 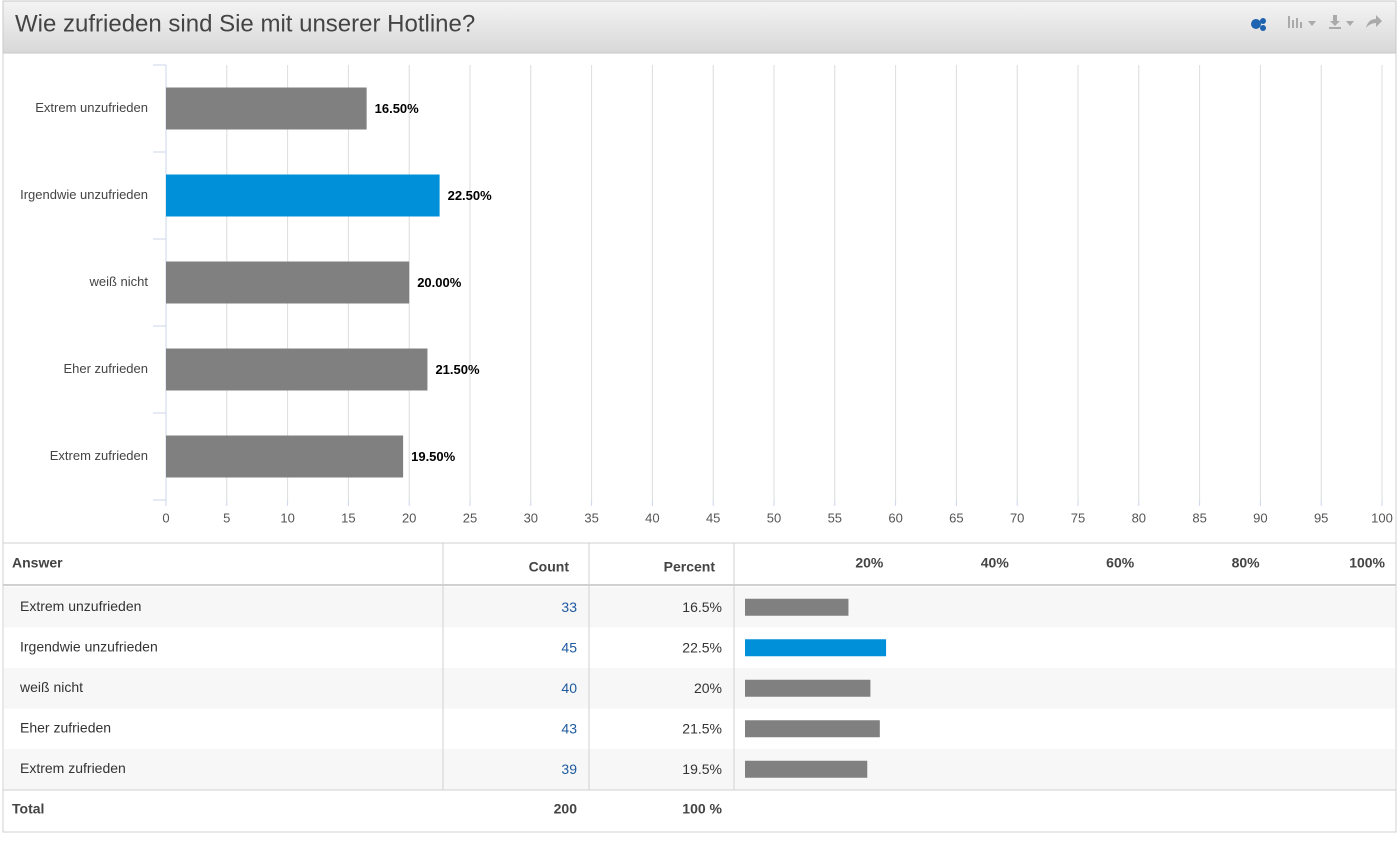 What do you see at coordinates (869, 563) in the screenshot?
I see `scale-tick-label: 20%` at bounding box center [869, 563].